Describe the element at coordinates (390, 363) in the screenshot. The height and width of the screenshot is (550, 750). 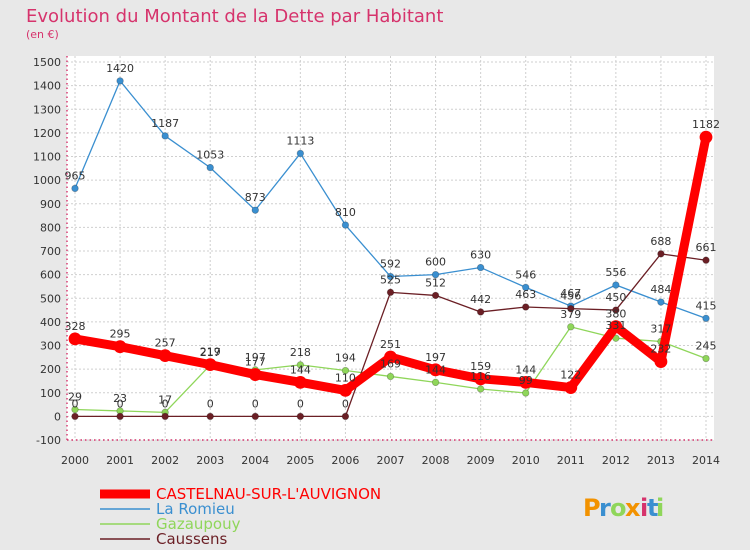
I see `data-label: 169` at that location.